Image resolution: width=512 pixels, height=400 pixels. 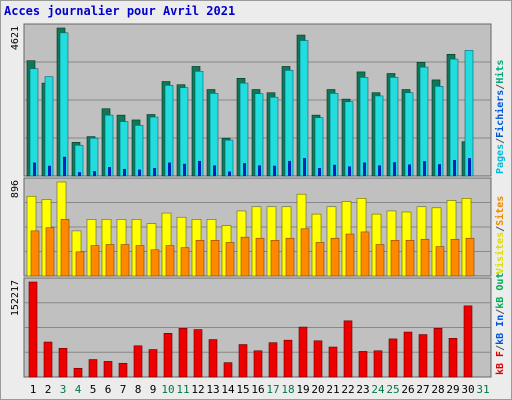 I want to click on x-label: 31, so click(x=482, y=389).